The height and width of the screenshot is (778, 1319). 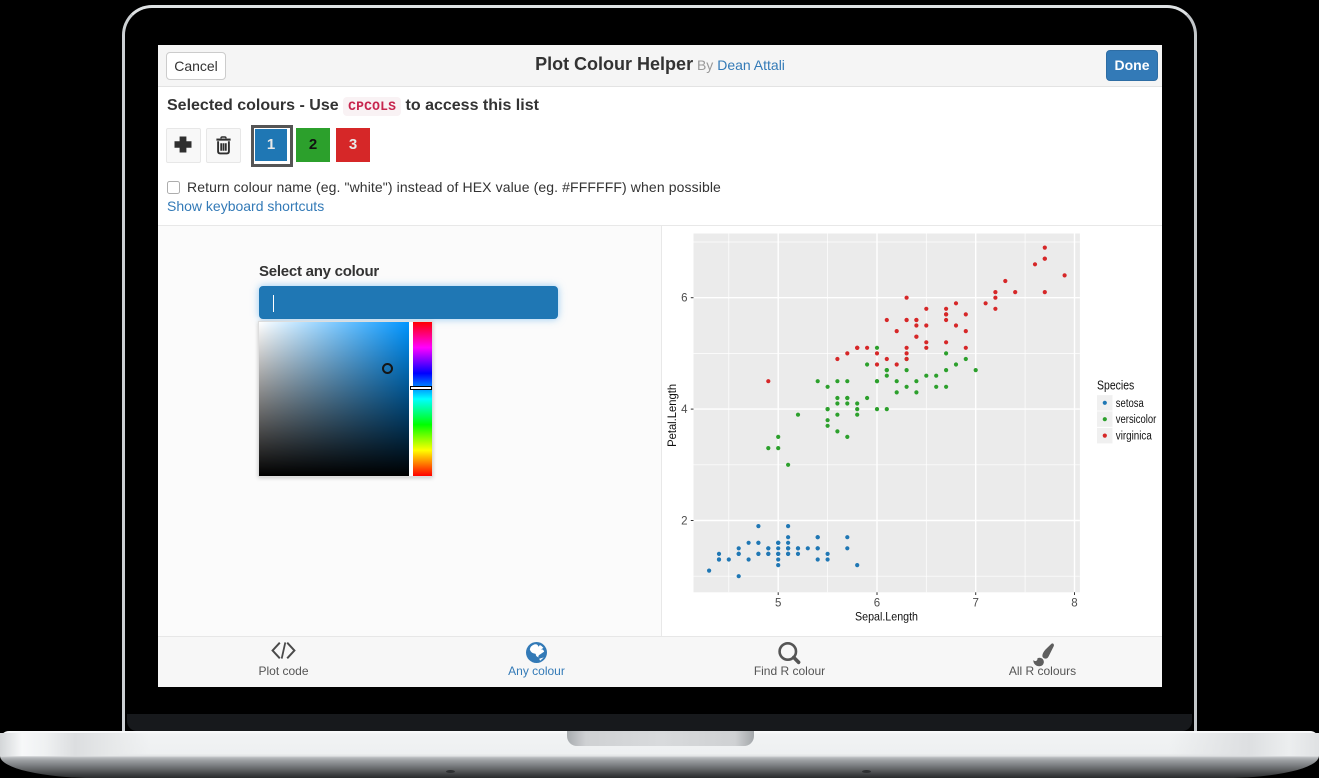 I want to click on svg-text: 5, so click(x=778, y=604).